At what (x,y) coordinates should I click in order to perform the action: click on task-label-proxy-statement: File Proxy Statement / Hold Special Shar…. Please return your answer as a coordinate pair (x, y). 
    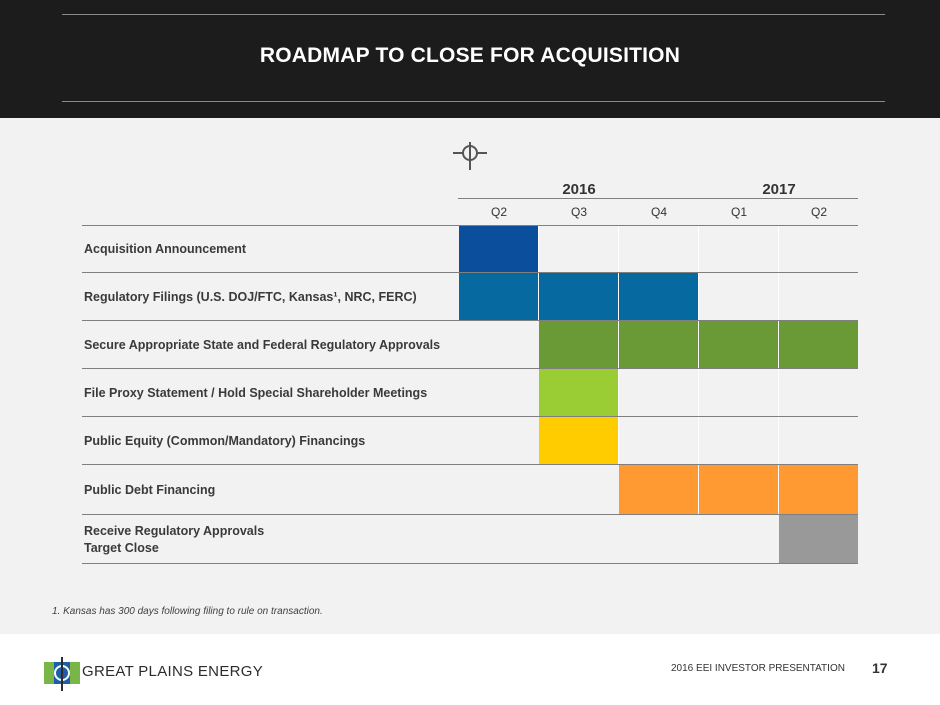
    Looking at the image, I should click on (256, 393).